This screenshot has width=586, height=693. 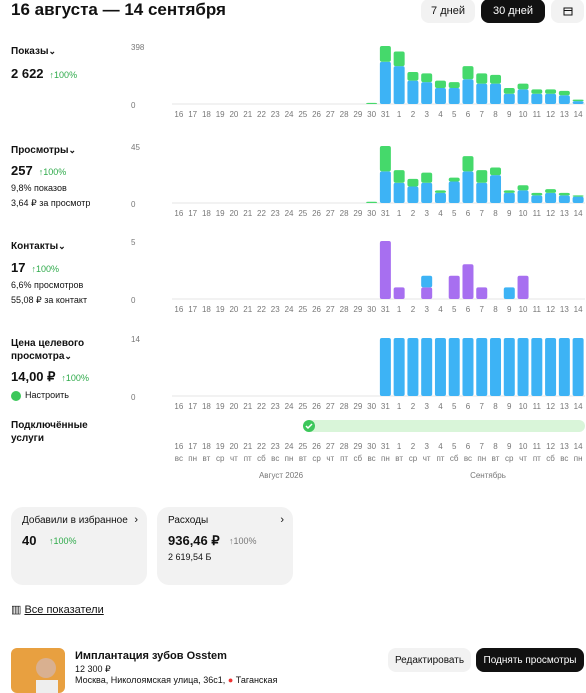 What do you see at coordinates (133, 300) in the screenshot?
I see `y-tick-label: 0` at bounding box center [133, 300].